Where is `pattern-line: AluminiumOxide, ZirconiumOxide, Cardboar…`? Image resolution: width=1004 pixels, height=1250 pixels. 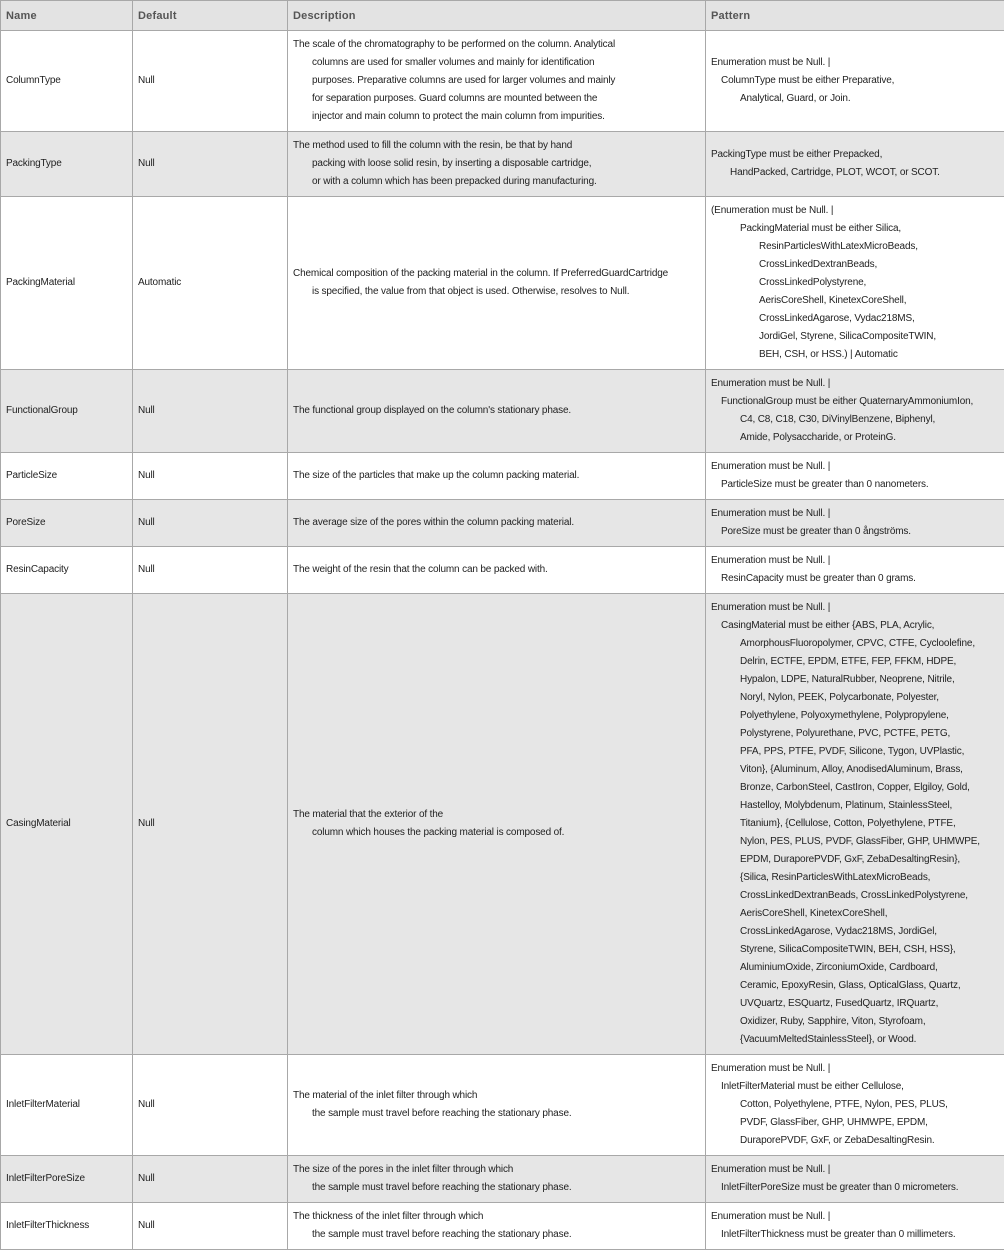
pattern-line: AluminiumOxide, ZirconiumOxide, Cardboar… is located at coordinates (855, 968).